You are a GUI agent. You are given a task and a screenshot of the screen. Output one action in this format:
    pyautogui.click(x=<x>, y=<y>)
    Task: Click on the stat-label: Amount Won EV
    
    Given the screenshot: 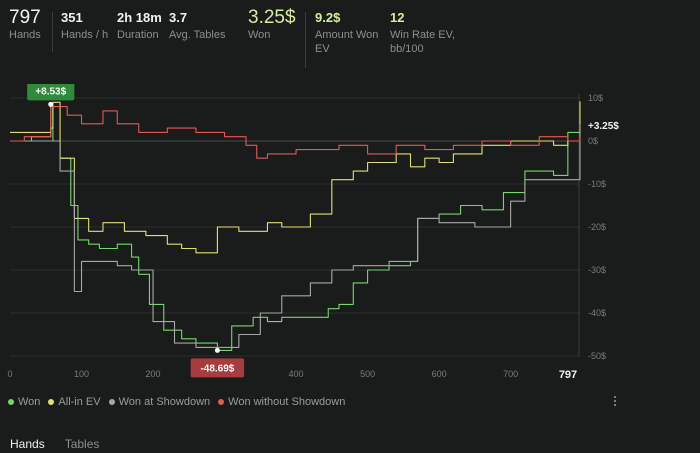 What is the action you would take?
    pyautogui.click(x=347, y=42)
    